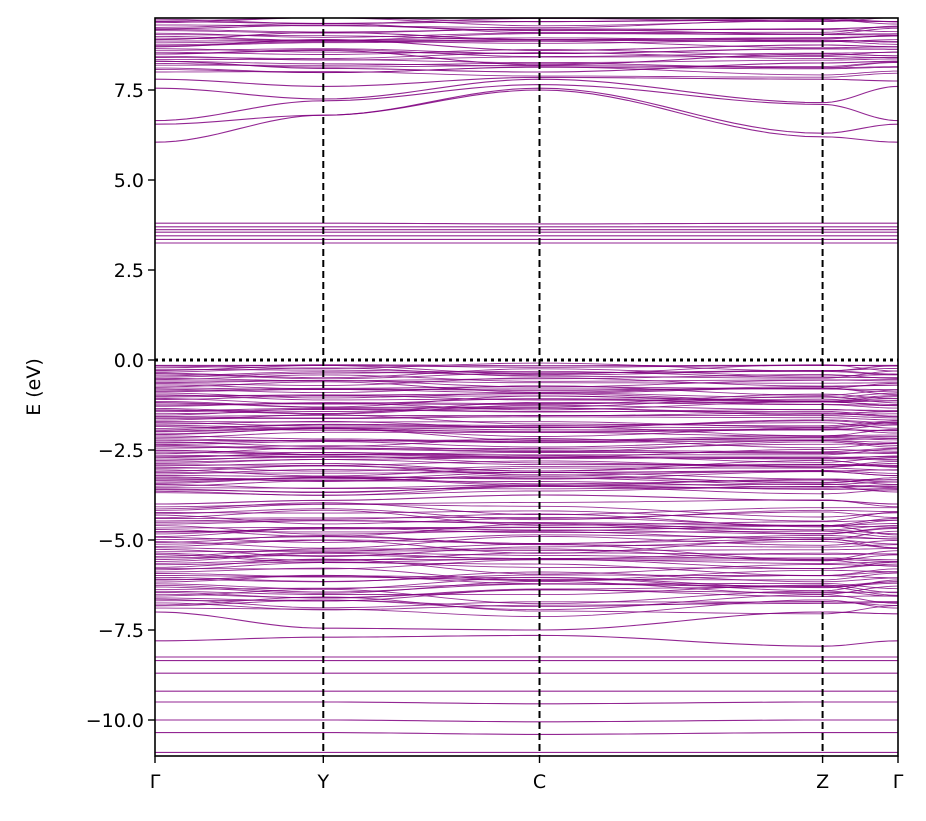 The width and height of the screenshot is (926, 821). I want to click on x-tick-label-4: Γ, so click(898, 782).